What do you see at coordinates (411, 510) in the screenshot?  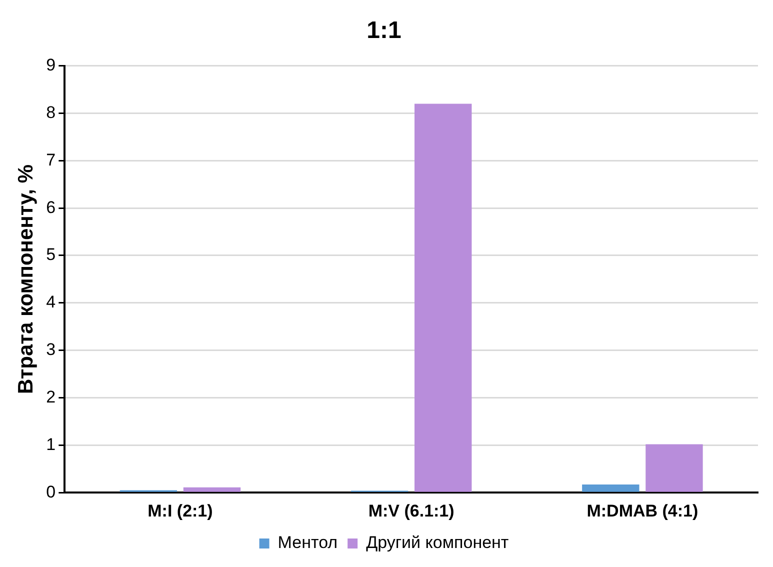 I see `x-tick-label: M:V (6.1:1)` at bounding box center [411, 510].